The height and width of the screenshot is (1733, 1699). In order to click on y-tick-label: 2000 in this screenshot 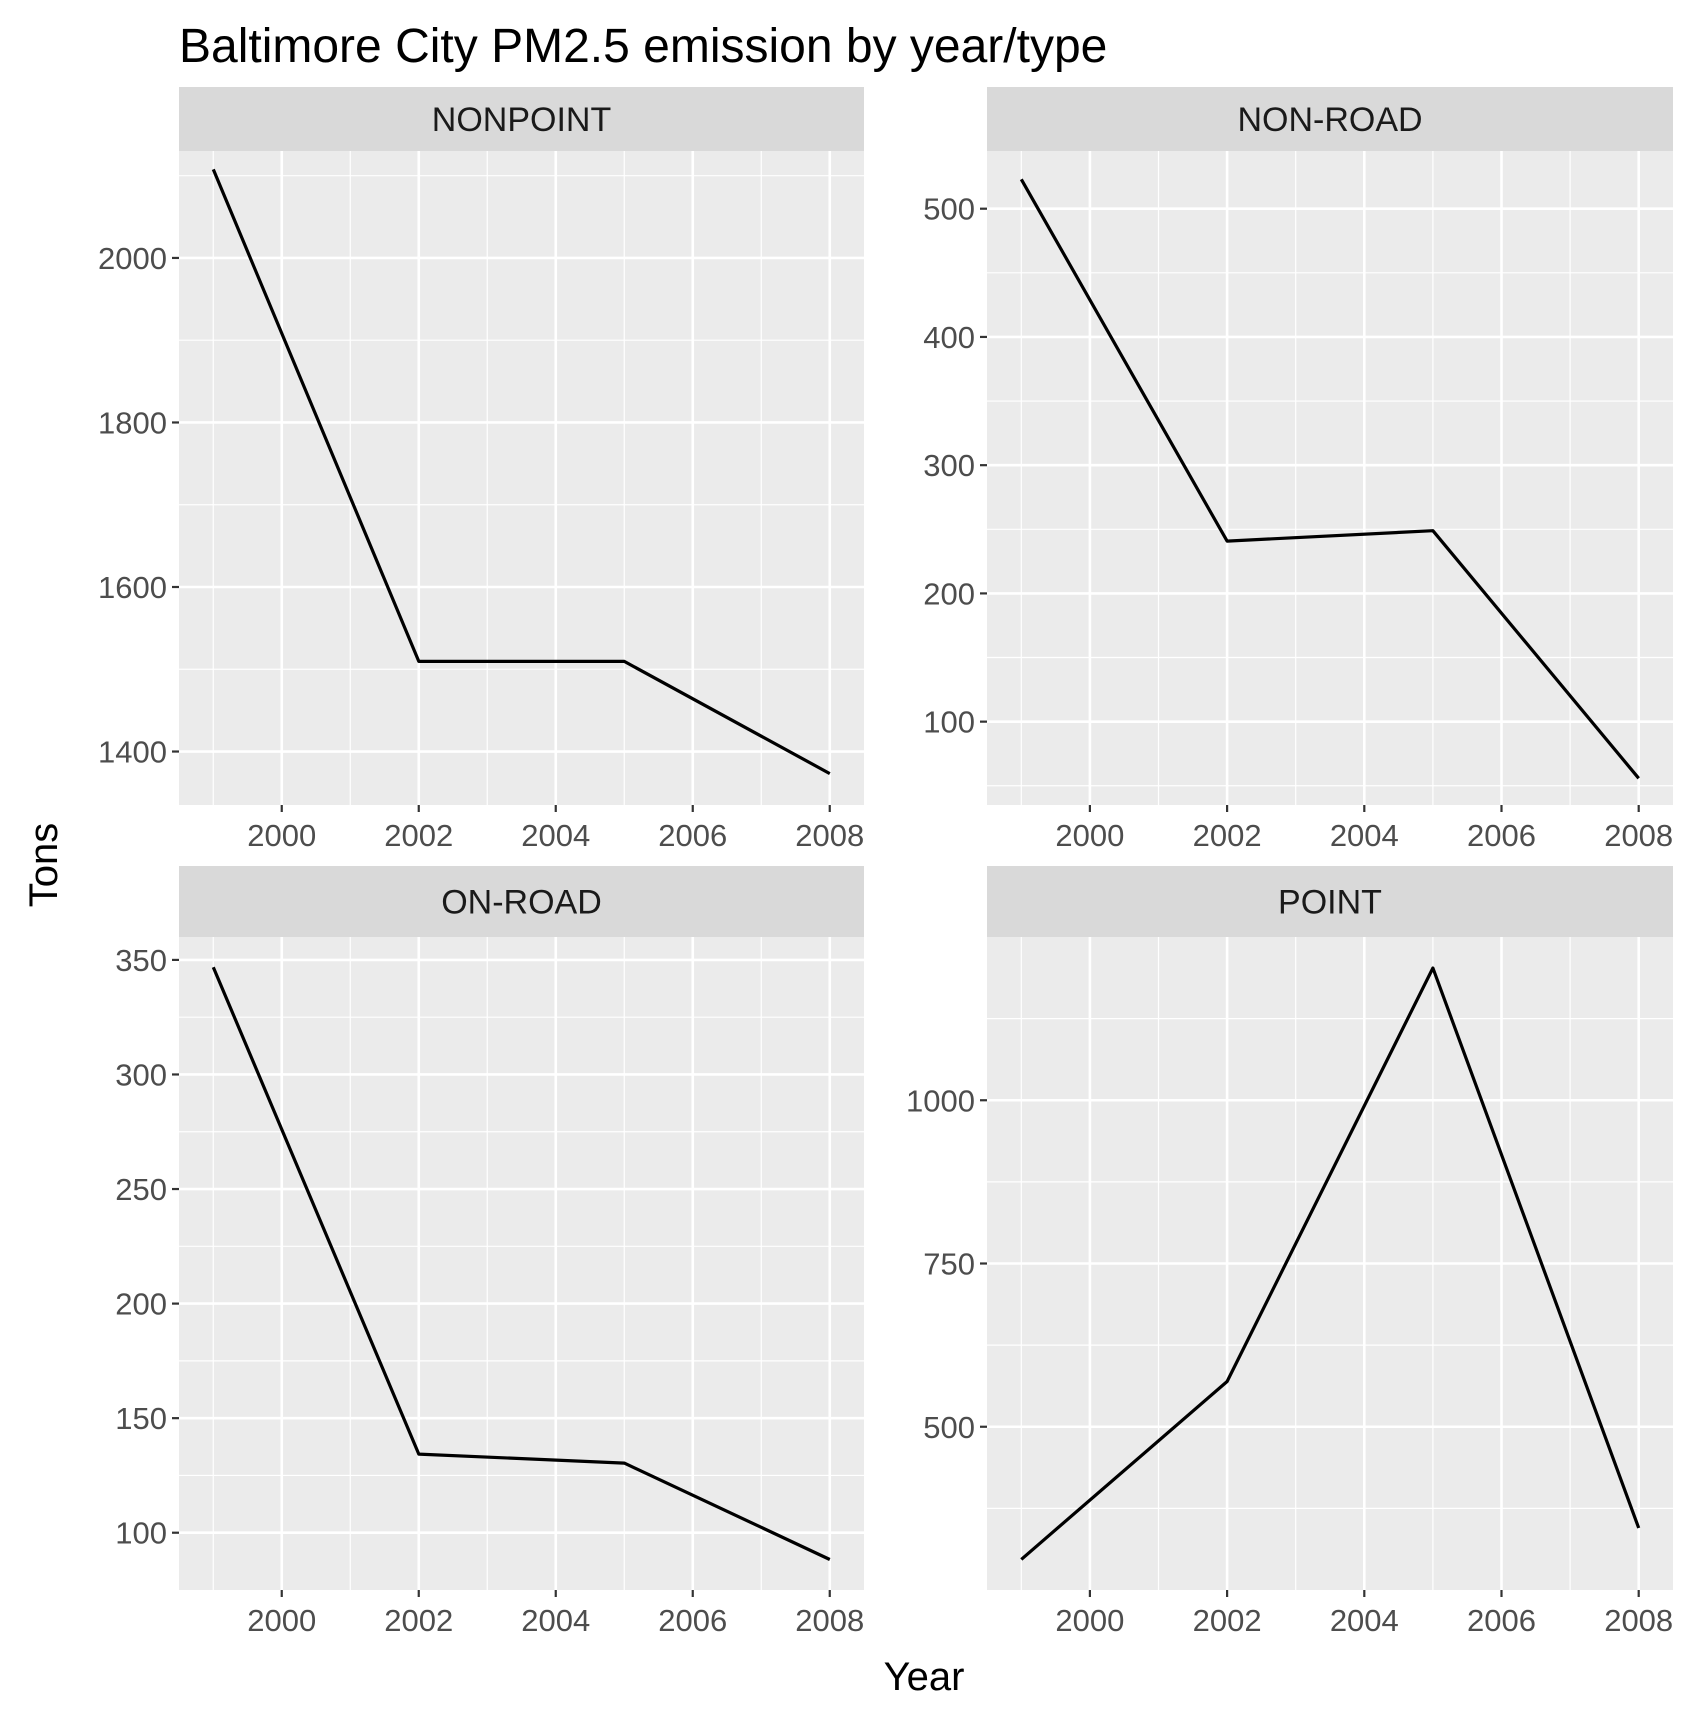, I will do `click(132, 258)`.